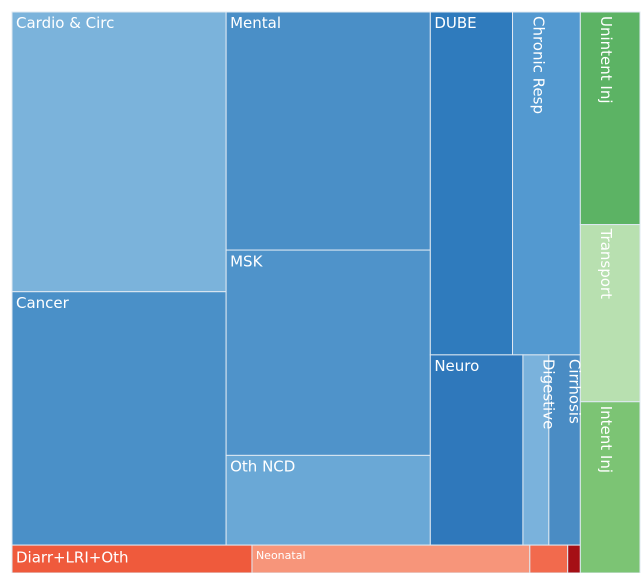 The width and height of the screenshot is (643, 573). I want to click on cell-label: Diarr+LRI+Oth, so click(72, 557).